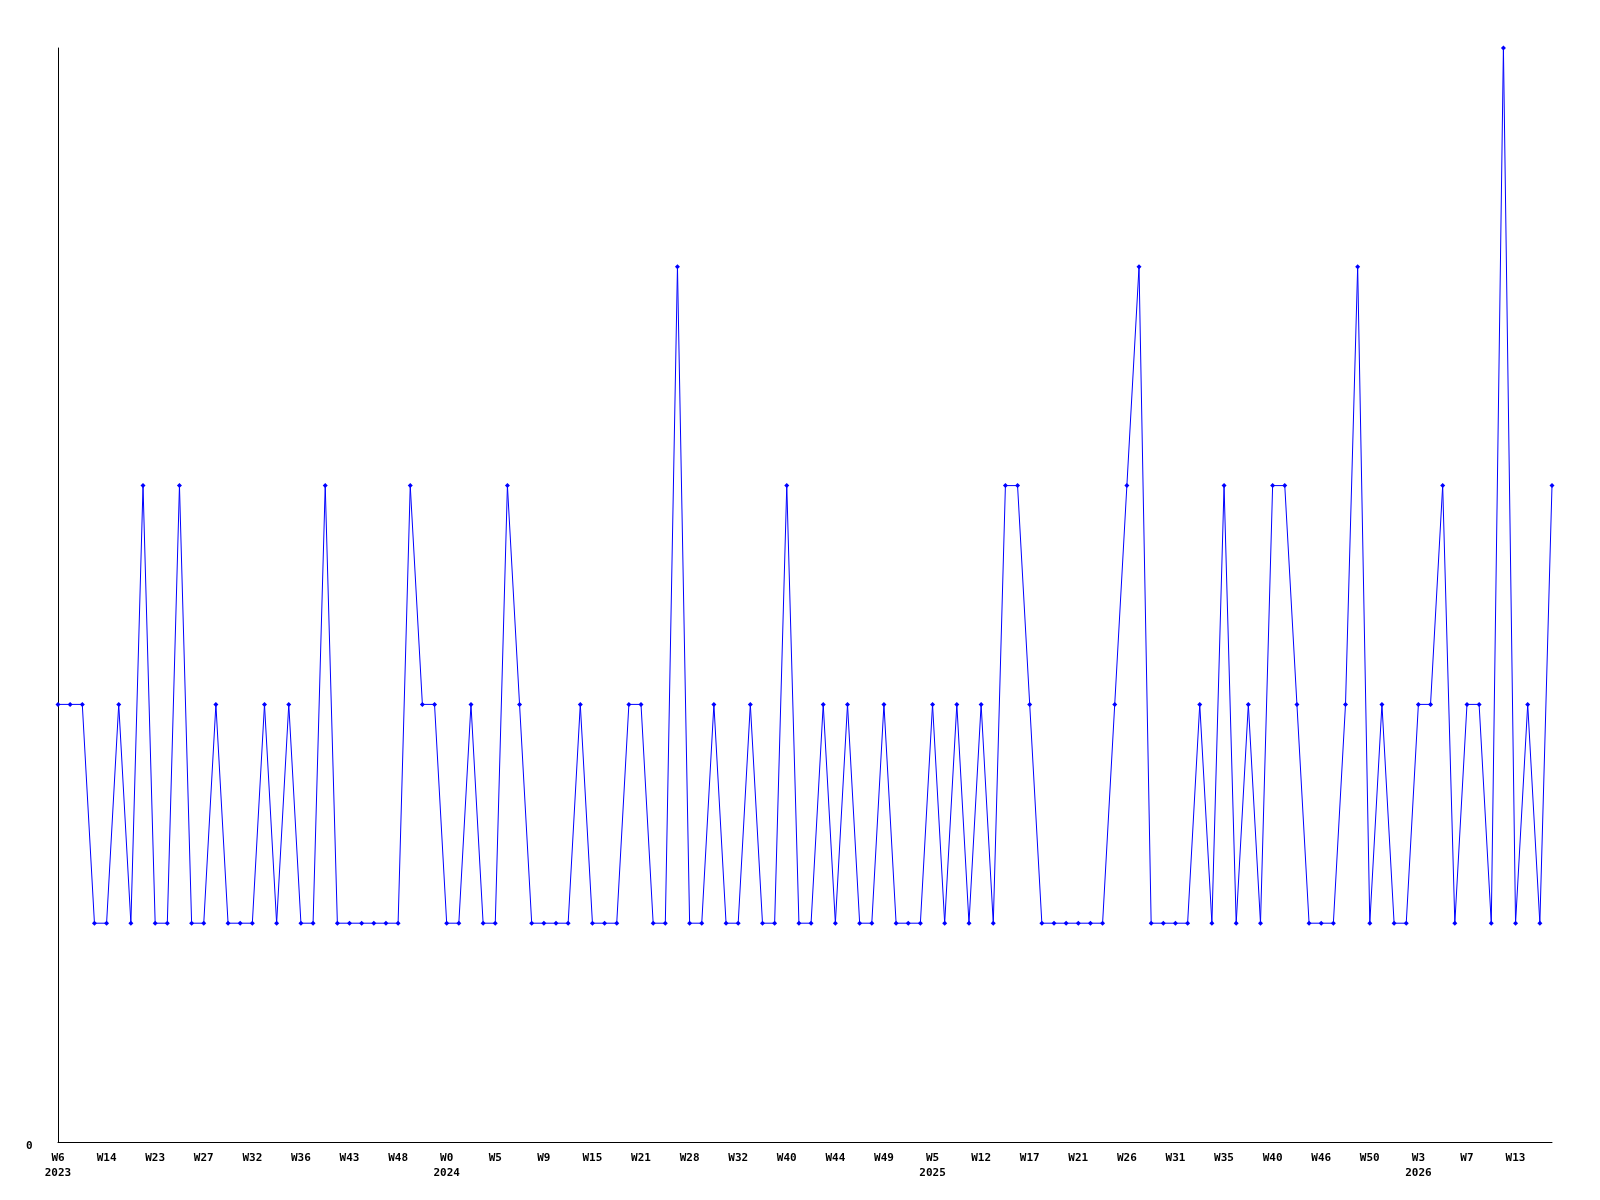 This screenshot has height=1200, width=1600. I want to click on x-tick-label: W5 2025, so click(932, 1165).